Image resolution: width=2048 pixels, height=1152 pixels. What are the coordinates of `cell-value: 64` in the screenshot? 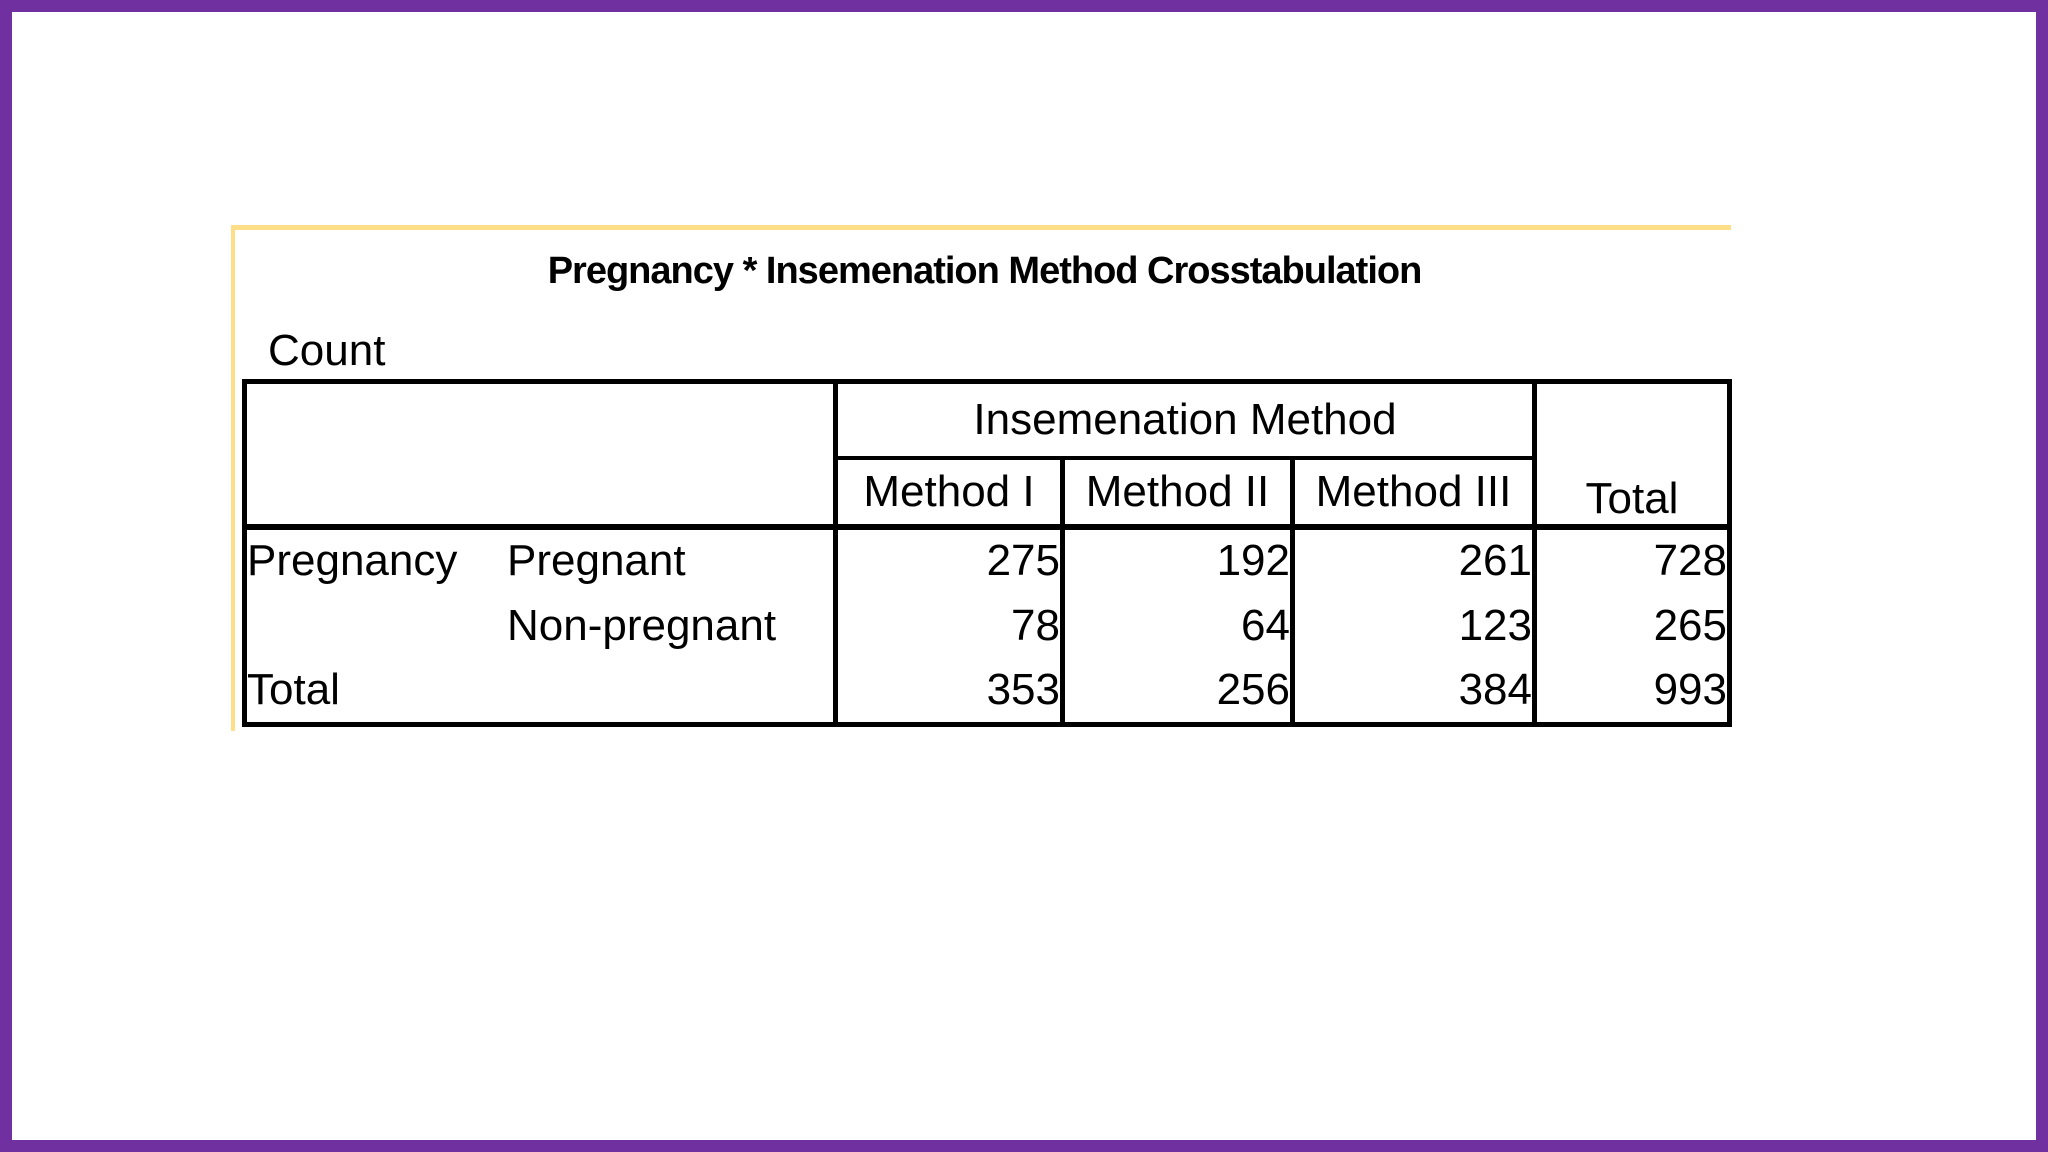 It's located at (1178, 625).